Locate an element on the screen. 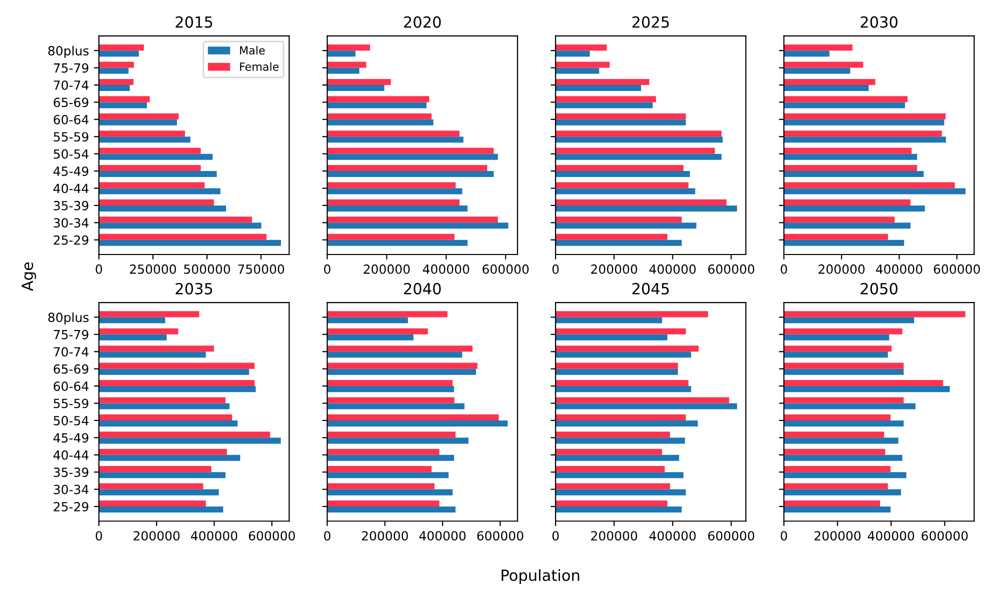 Image resolution: width=989 pixels, height=599 pixels. chart-title: 2015 is located at coordinates (194, 22).